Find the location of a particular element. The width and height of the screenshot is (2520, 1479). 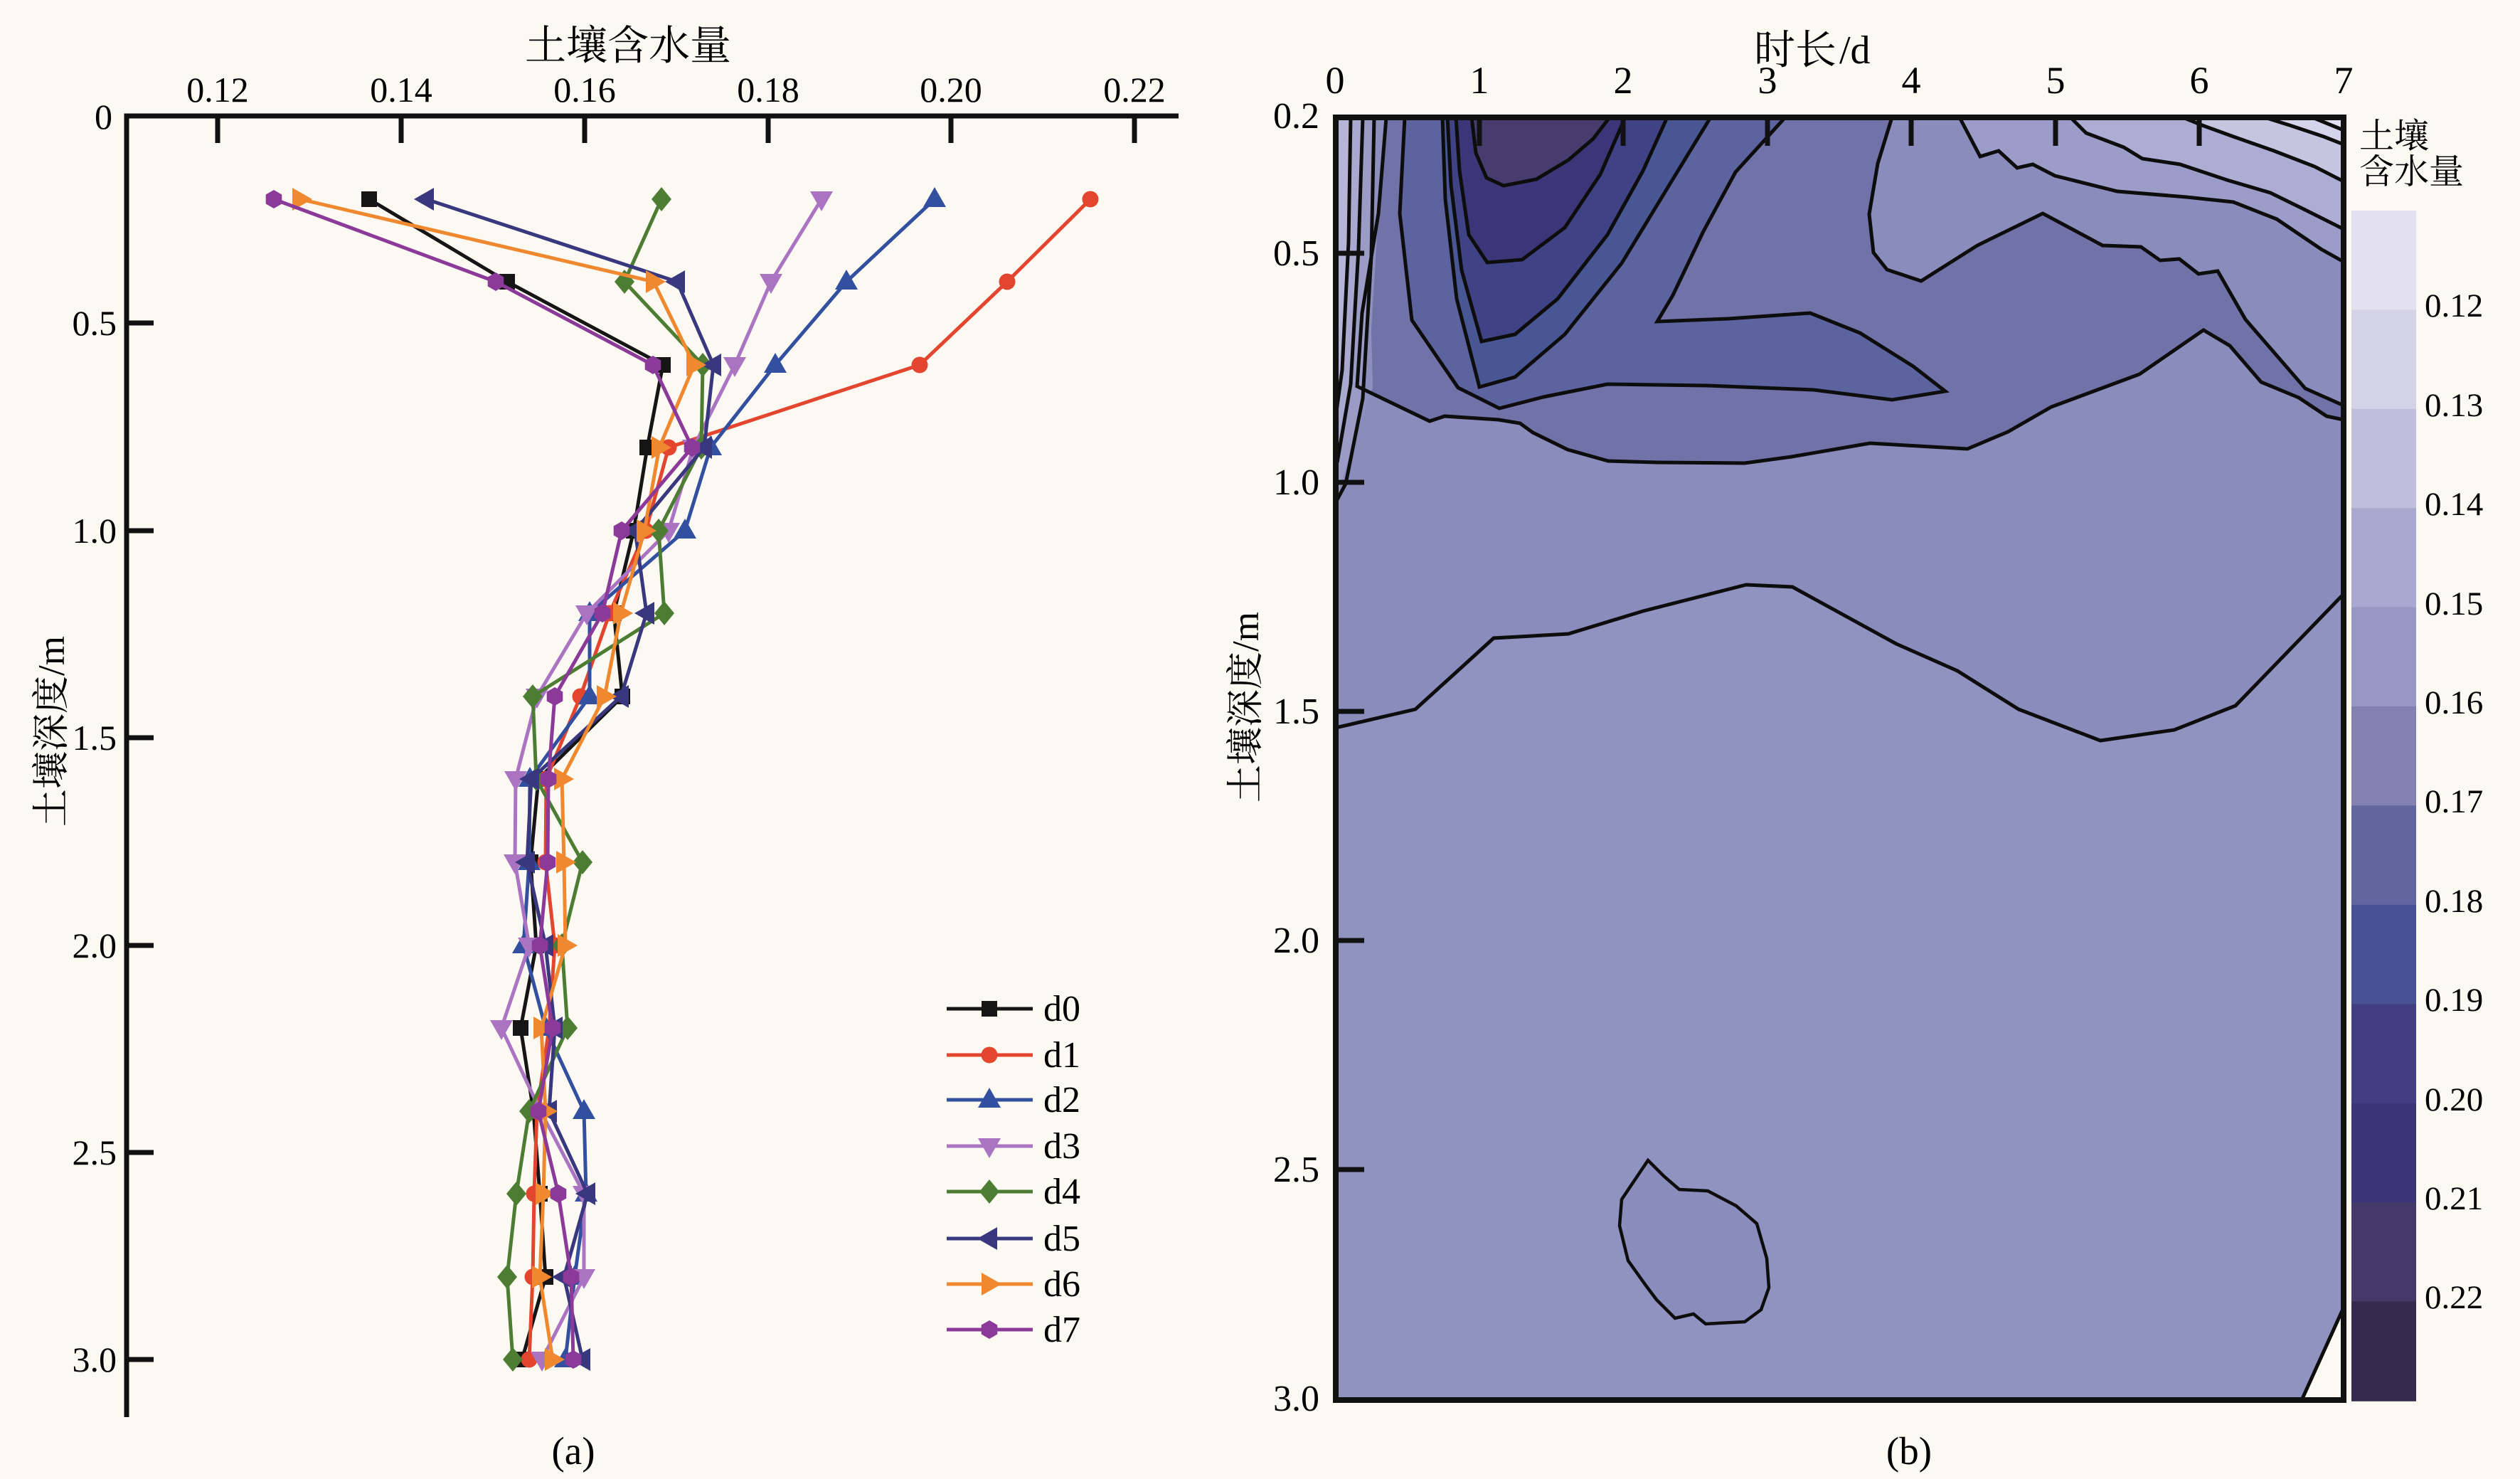

svg-text: 0.2 is located at coordinates (1296, 117).